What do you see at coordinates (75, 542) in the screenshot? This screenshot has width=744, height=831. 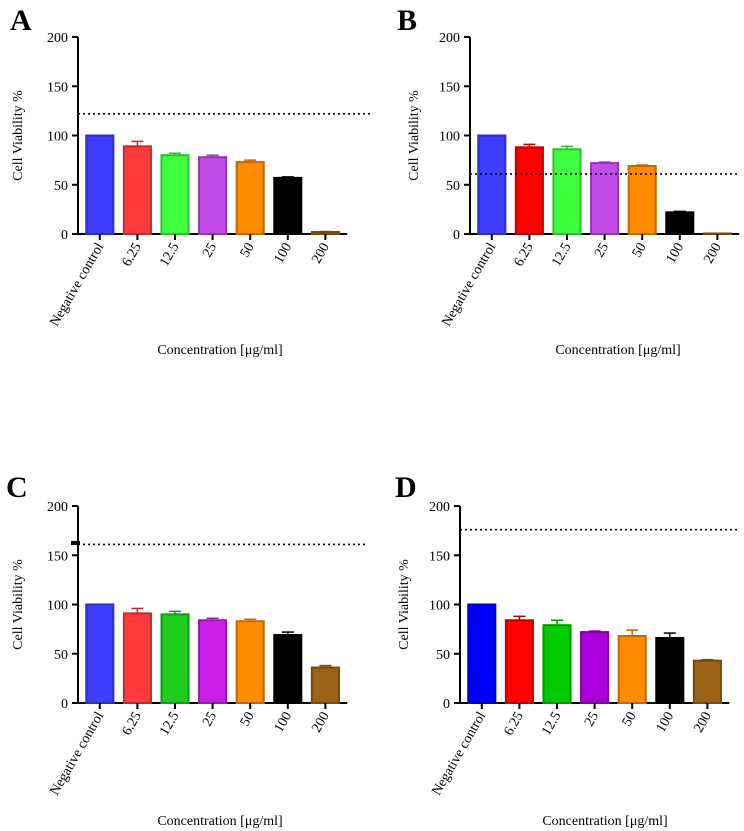 I see `axis-break-mark` at bounding box center [75, 542].